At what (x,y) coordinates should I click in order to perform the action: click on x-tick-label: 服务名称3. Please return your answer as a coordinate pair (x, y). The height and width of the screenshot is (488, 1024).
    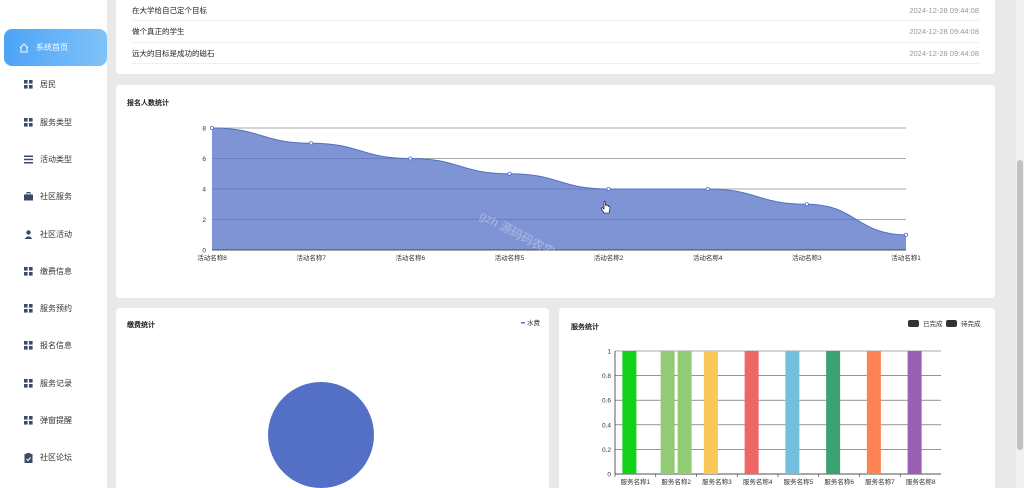
    Looking at the image, I should click on (717, 481).